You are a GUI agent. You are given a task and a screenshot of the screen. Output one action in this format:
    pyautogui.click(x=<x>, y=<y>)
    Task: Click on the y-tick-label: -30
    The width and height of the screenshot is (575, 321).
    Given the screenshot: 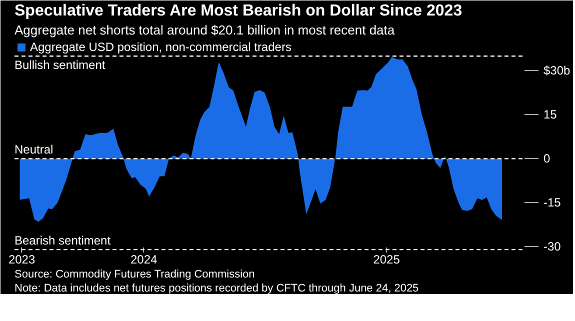 What is the action you would take?
    pyautogui.click(x=553, y=247)
    